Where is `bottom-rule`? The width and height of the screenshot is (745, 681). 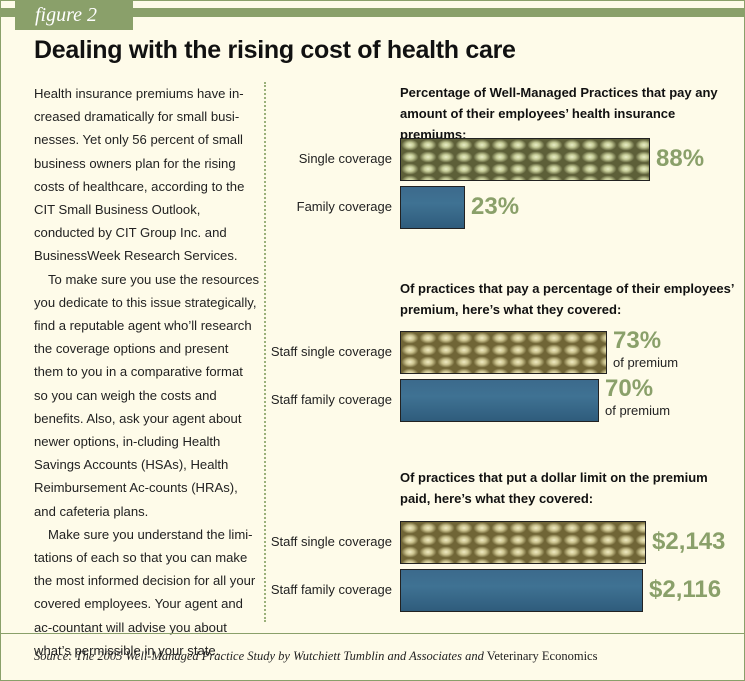 bottom-rule is located at coordinates (372, 633).